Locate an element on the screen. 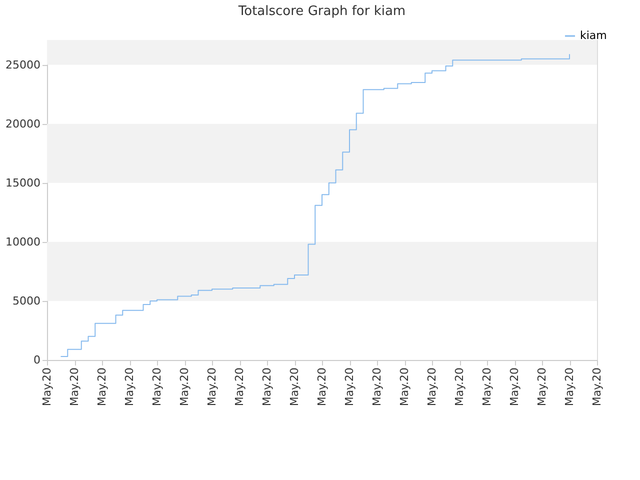 This screenshot has width=640, height=480. chart-title: Totalscore Graph for kiam is located at coordinates (321, 11).